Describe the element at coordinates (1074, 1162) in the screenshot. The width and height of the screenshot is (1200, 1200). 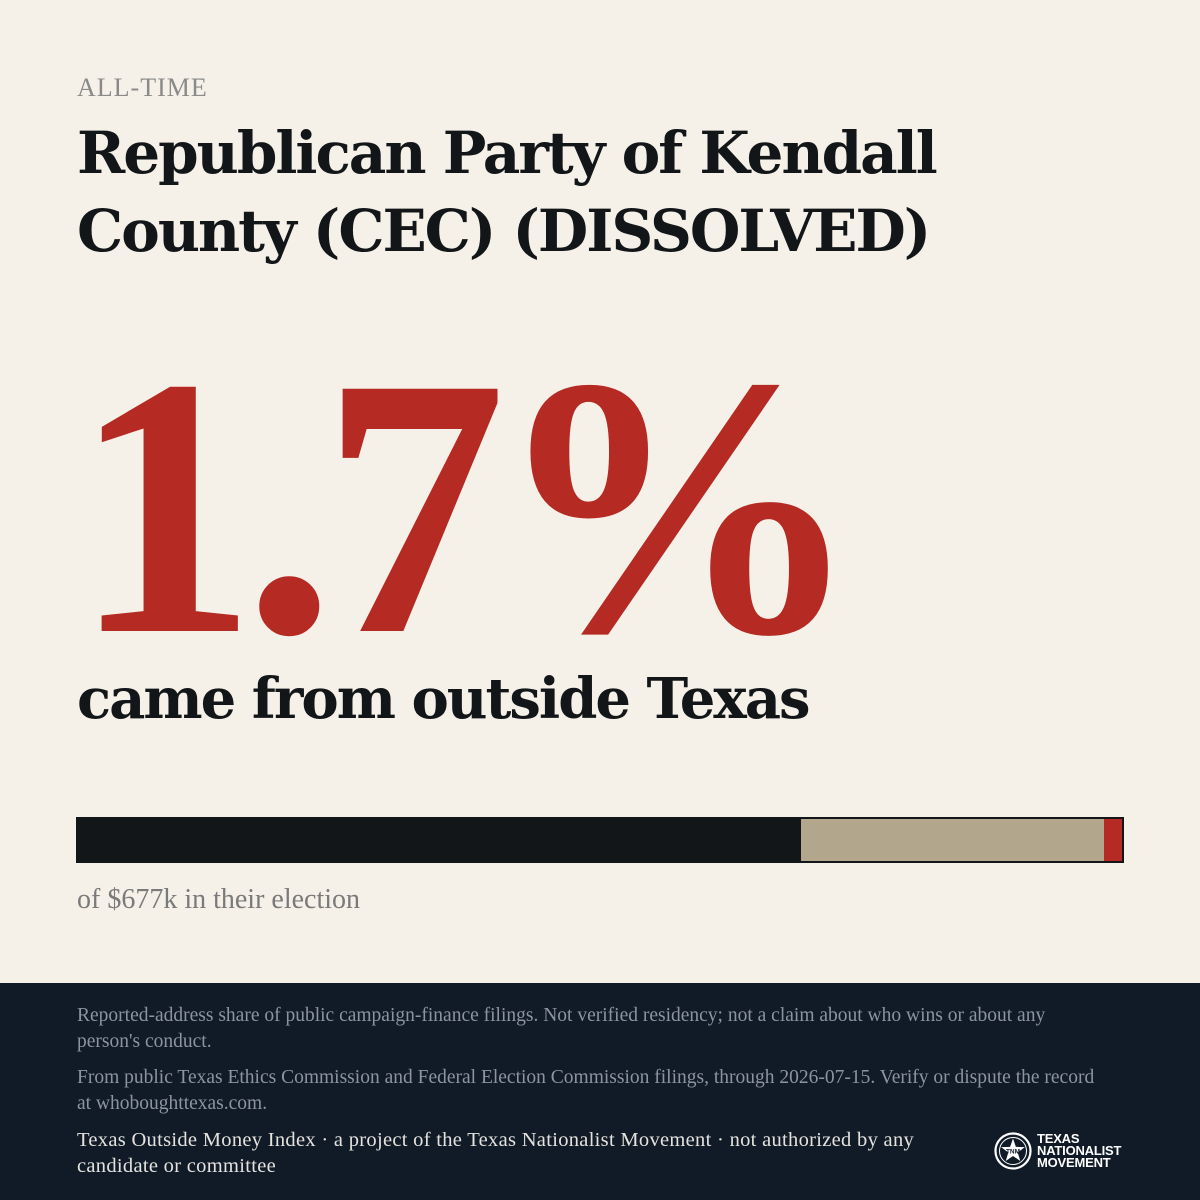
I see `logo-line-3: MOVEMENT` at that location.